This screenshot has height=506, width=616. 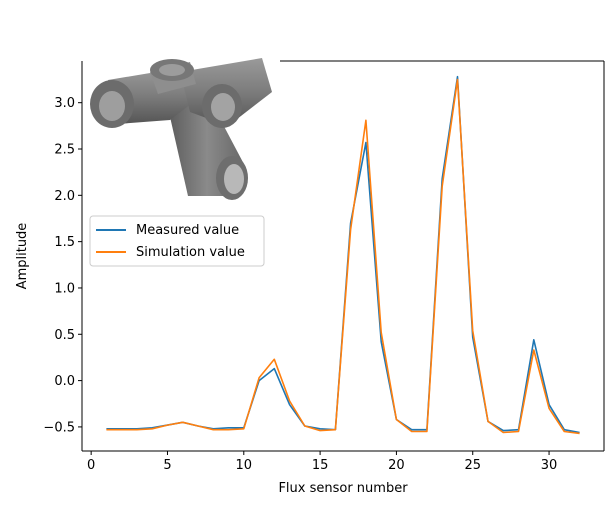 I want to click on x-tick-label: 30, so click(x=549, y=465).